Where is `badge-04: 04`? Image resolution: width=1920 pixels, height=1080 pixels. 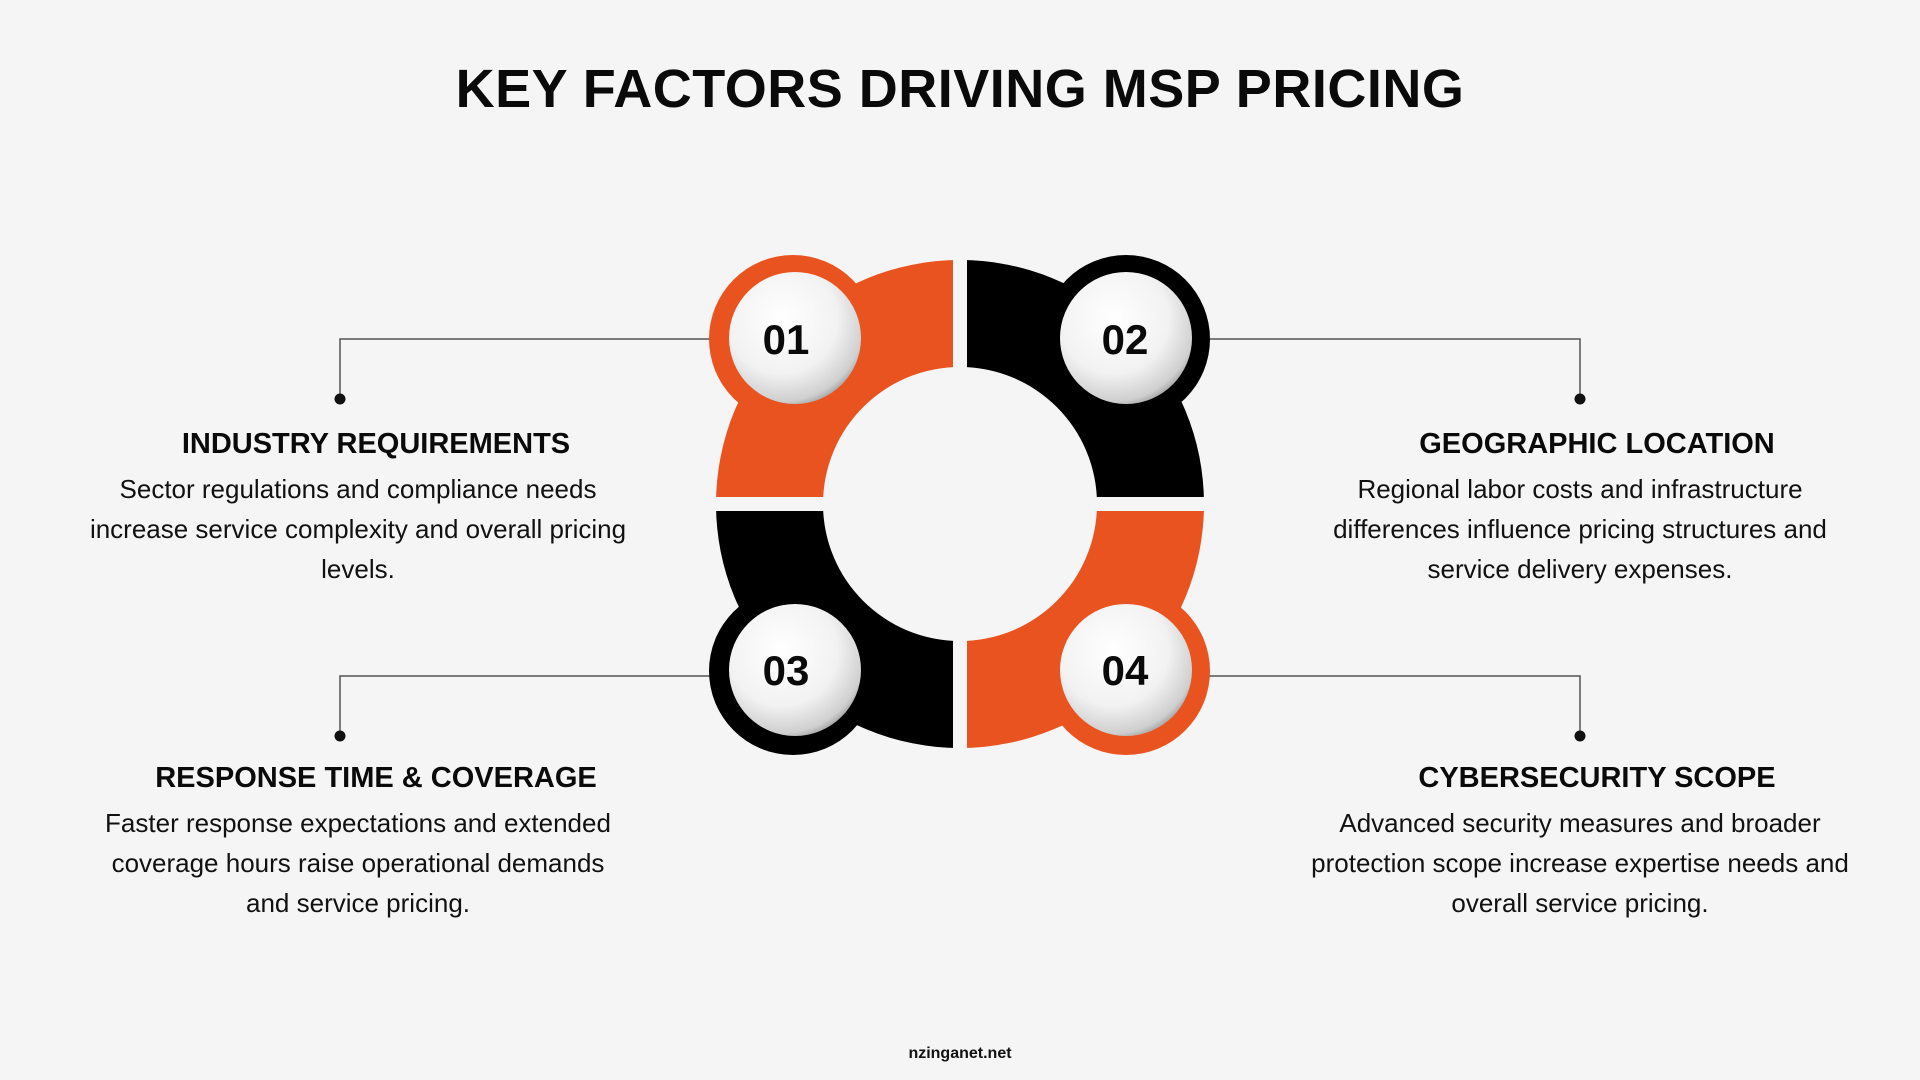 badge-04: 04 is located at coordinates (1126, 671).